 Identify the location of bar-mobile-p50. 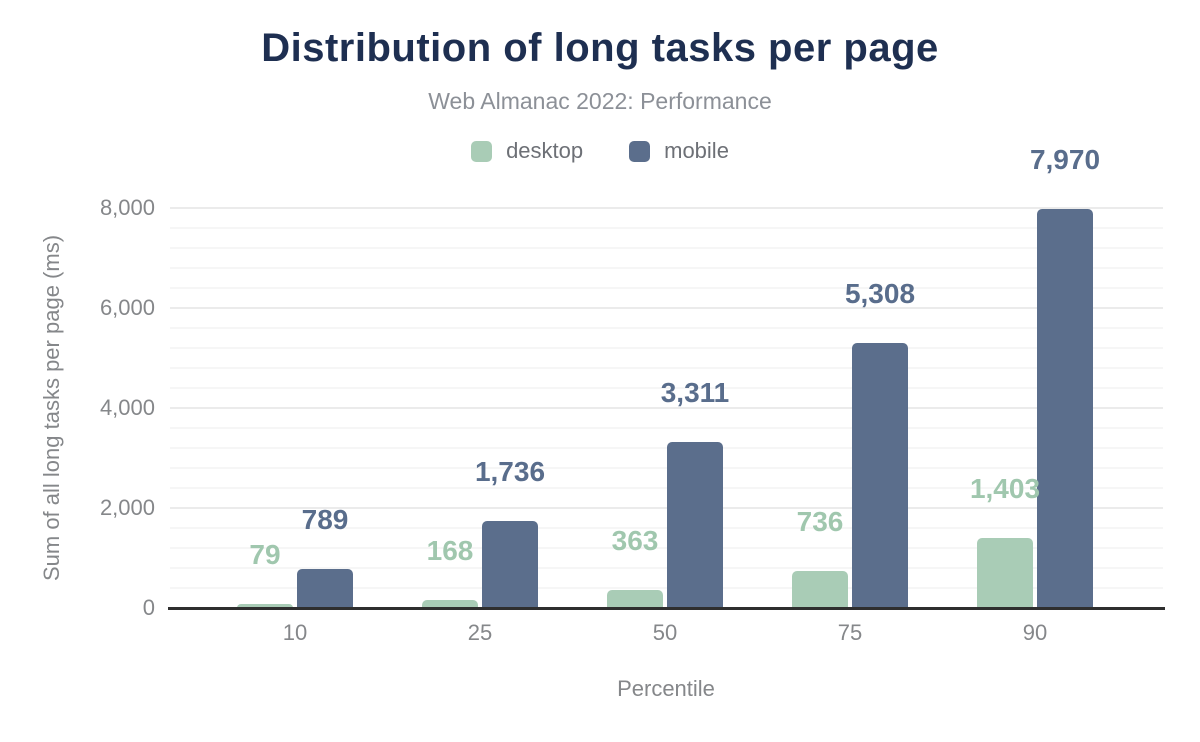
(695, 525).